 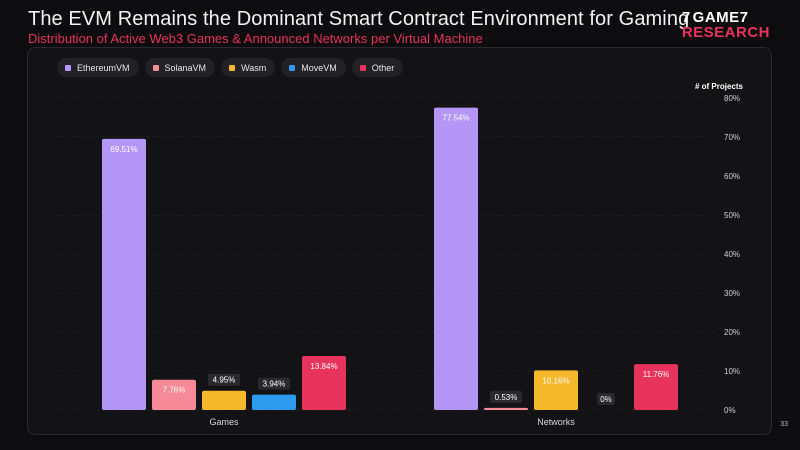 What do you see at coordinates (719, 86) in the screenshot?
I see `y-axis-label: # of Projects` at bounding box center [719, 86].